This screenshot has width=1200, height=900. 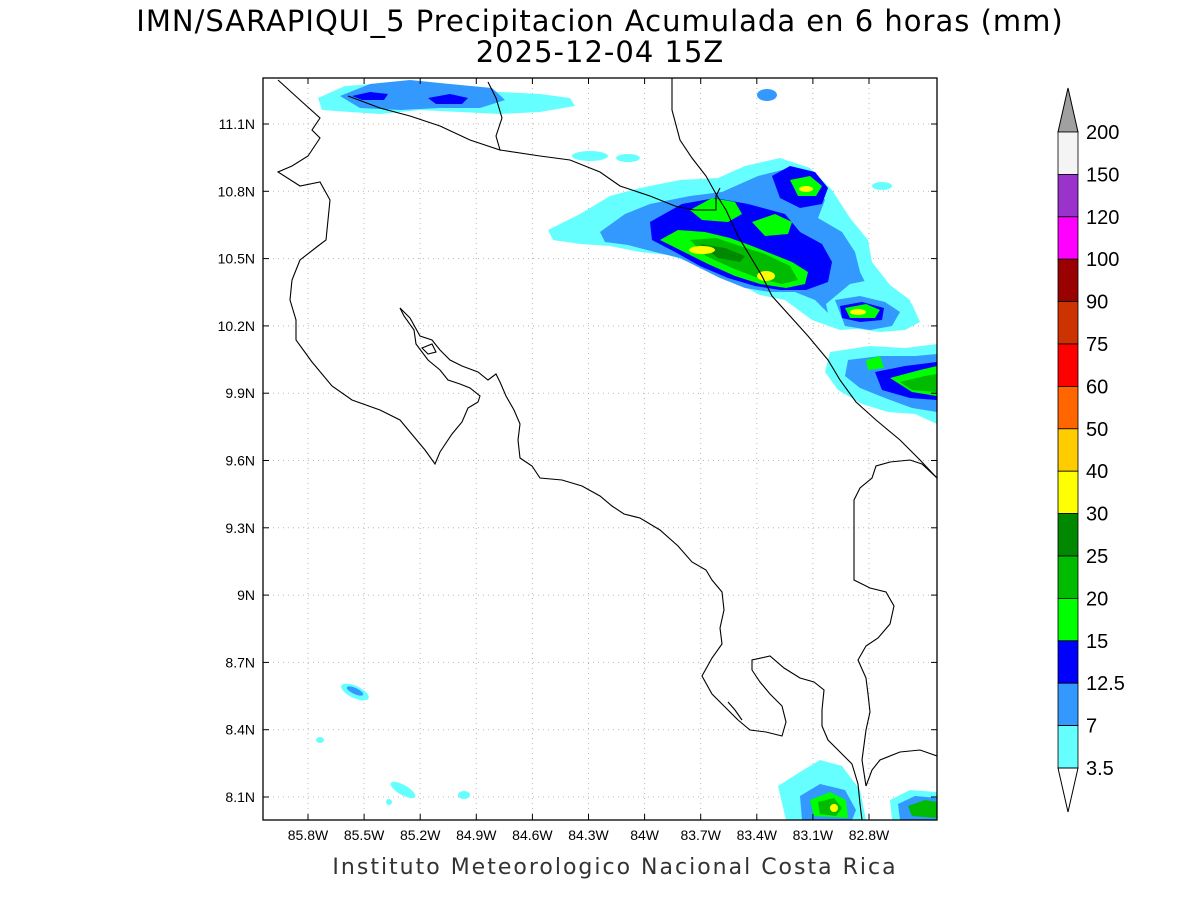 What do you see at coordinates (476, 835) in the screenshot?
I see `lon-tick-label: 84.9W` at bounding box center [476, 835].